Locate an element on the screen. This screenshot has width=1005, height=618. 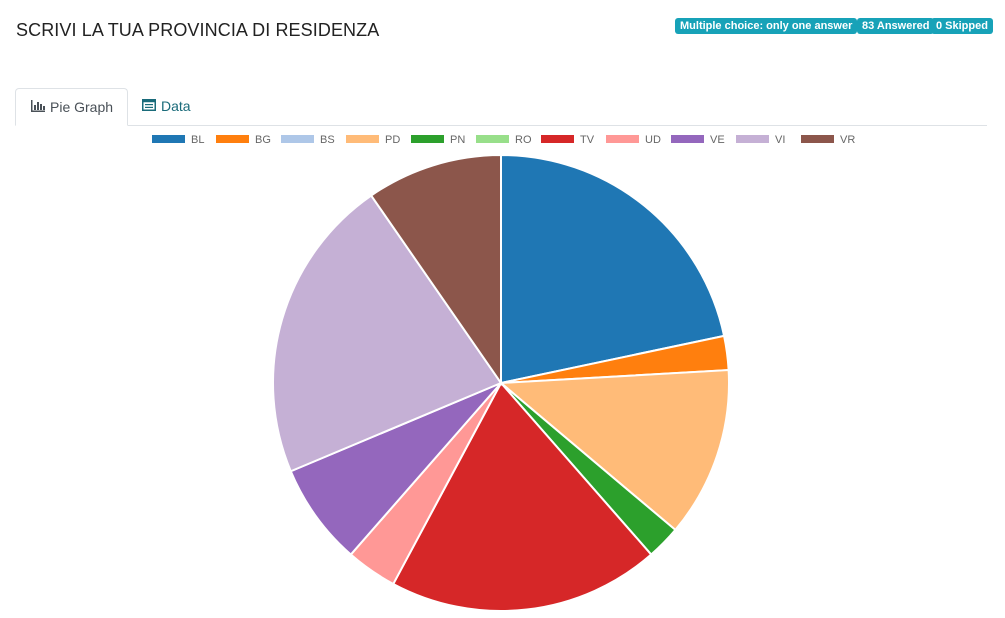
answered-count-badge: 83 Answered is located at coordinates (896, 26).